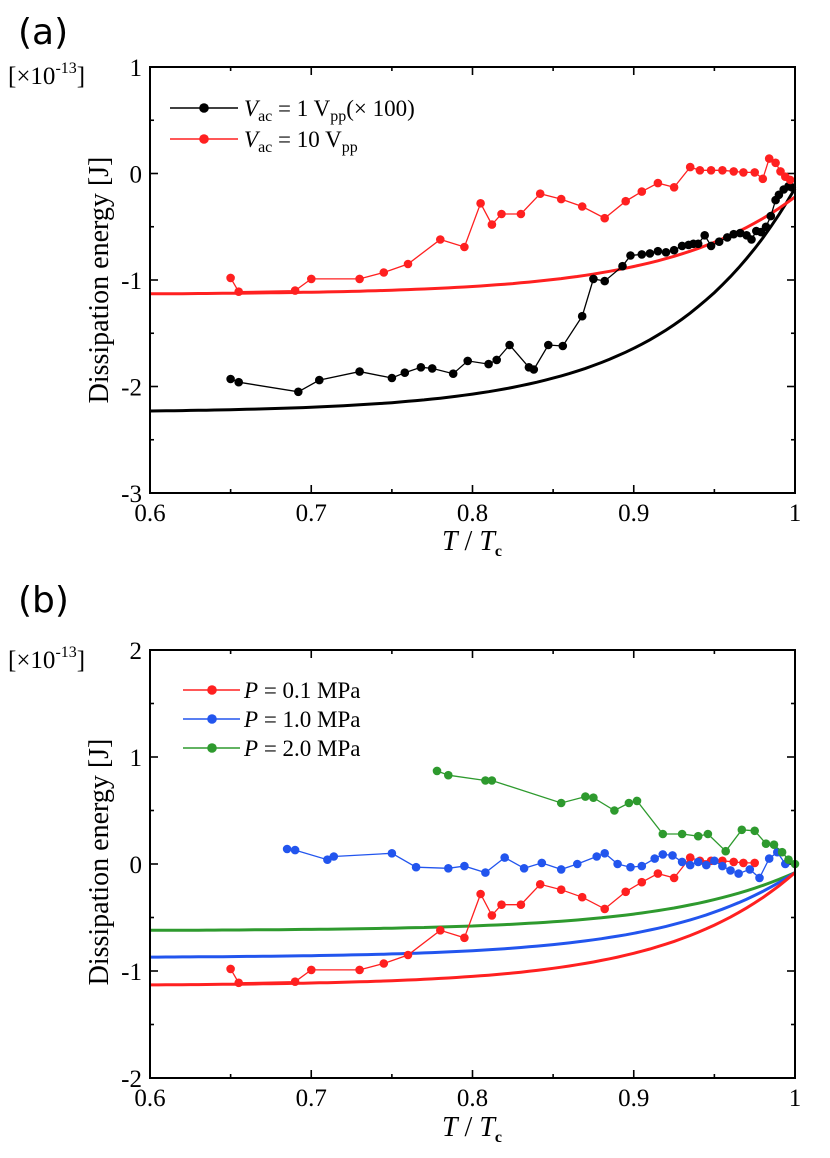 The height and width of the screenshot is (1158, 830). I want to click on legend-marker-green, so click(212, 748).